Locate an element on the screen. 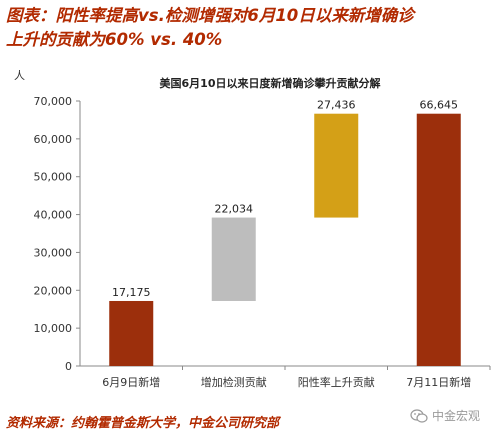 The width and height of the screenshot is (500, 438). x-tick-label: 阳性率上升贡献 is located at coordinates (336, 382).